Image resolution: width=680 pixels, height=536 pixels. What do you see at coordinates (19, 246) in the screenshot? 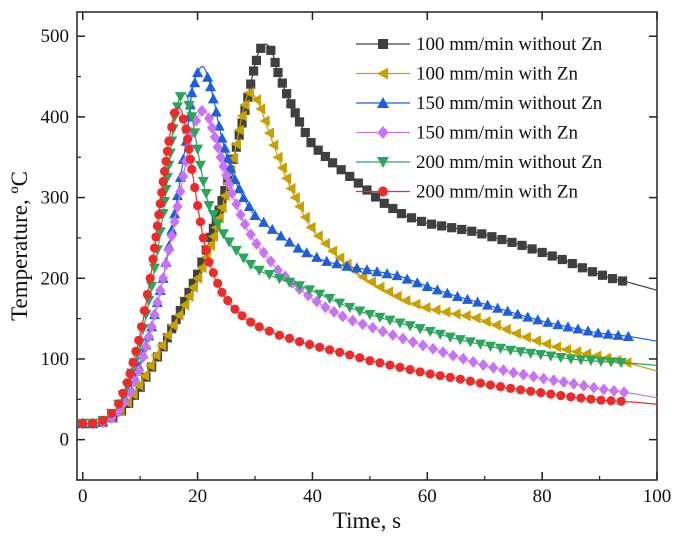
I see `y-axis-title: Temperature, ºC` at bounding box center [19, 246].